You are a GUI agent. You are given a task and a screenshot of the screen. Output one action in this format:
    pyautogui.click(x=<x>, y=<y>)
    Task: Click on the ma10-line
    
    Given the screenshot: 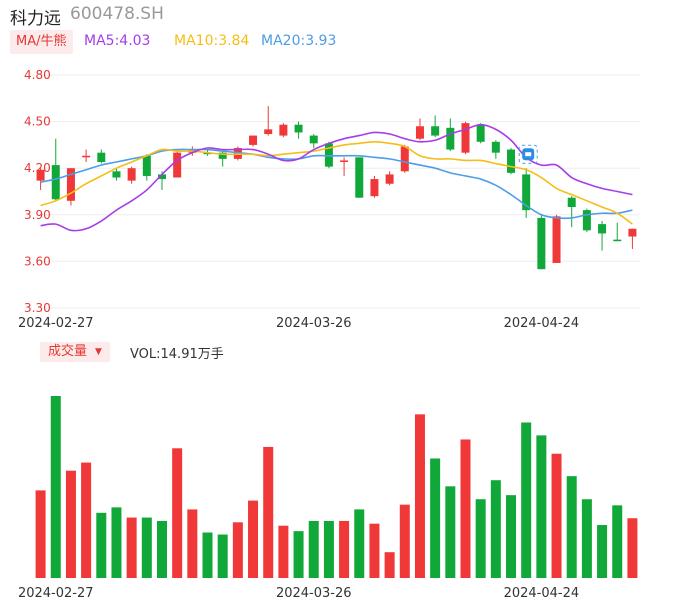 What is the action you would take?
    pyautogui.click(x=336, y=182)
    